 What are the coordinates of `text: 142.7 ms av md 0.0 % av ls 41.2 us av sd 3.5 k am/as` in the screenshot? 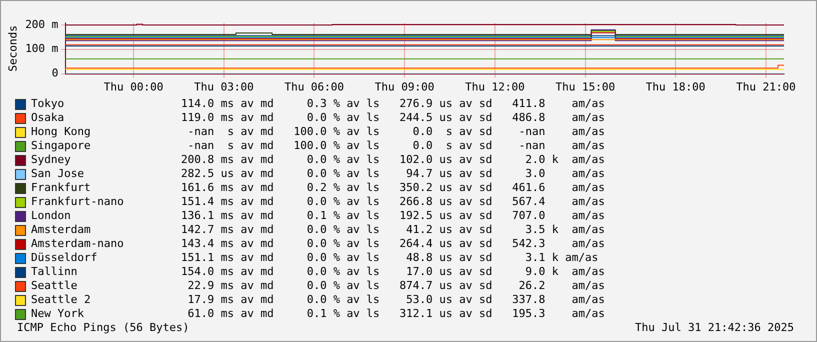 It's located at (393, 230).